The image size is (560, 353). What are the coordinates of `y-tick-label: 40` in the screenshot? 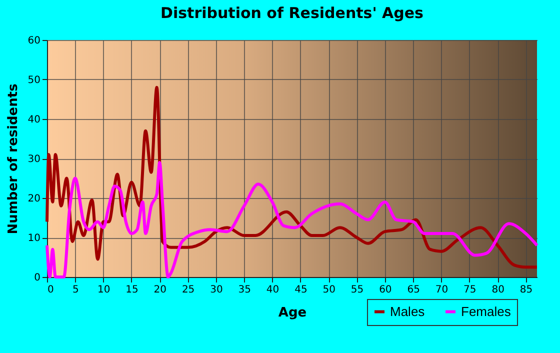 It's located at (34, 120).